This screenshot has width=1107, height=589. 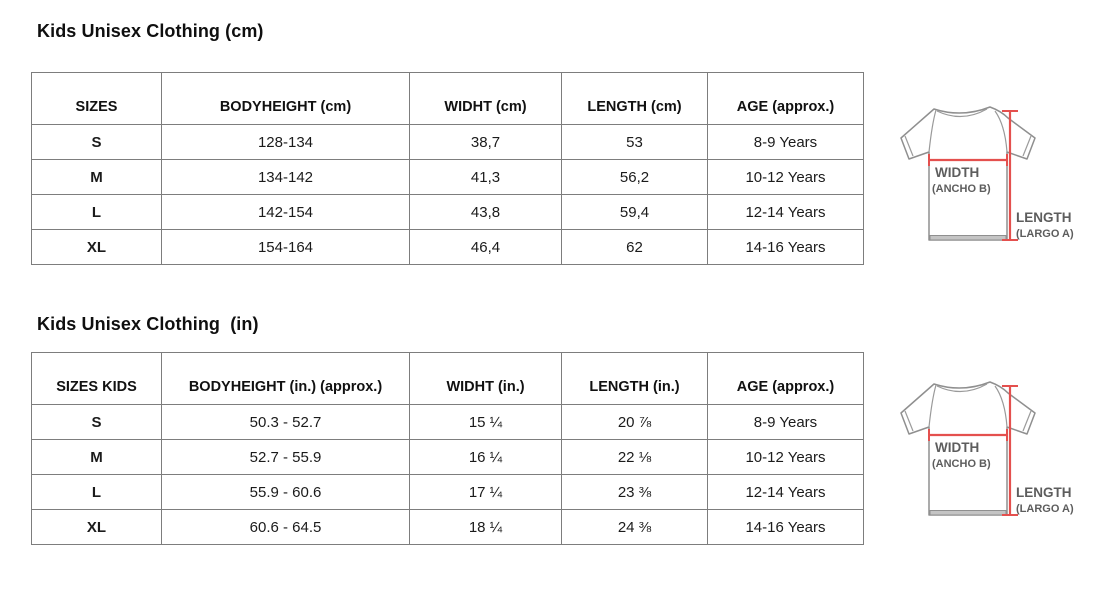 What do you see at coordinates (485, 492) in the screenshot?
I see `table-cell: 17 ¼` at bounding box center [485, 492].